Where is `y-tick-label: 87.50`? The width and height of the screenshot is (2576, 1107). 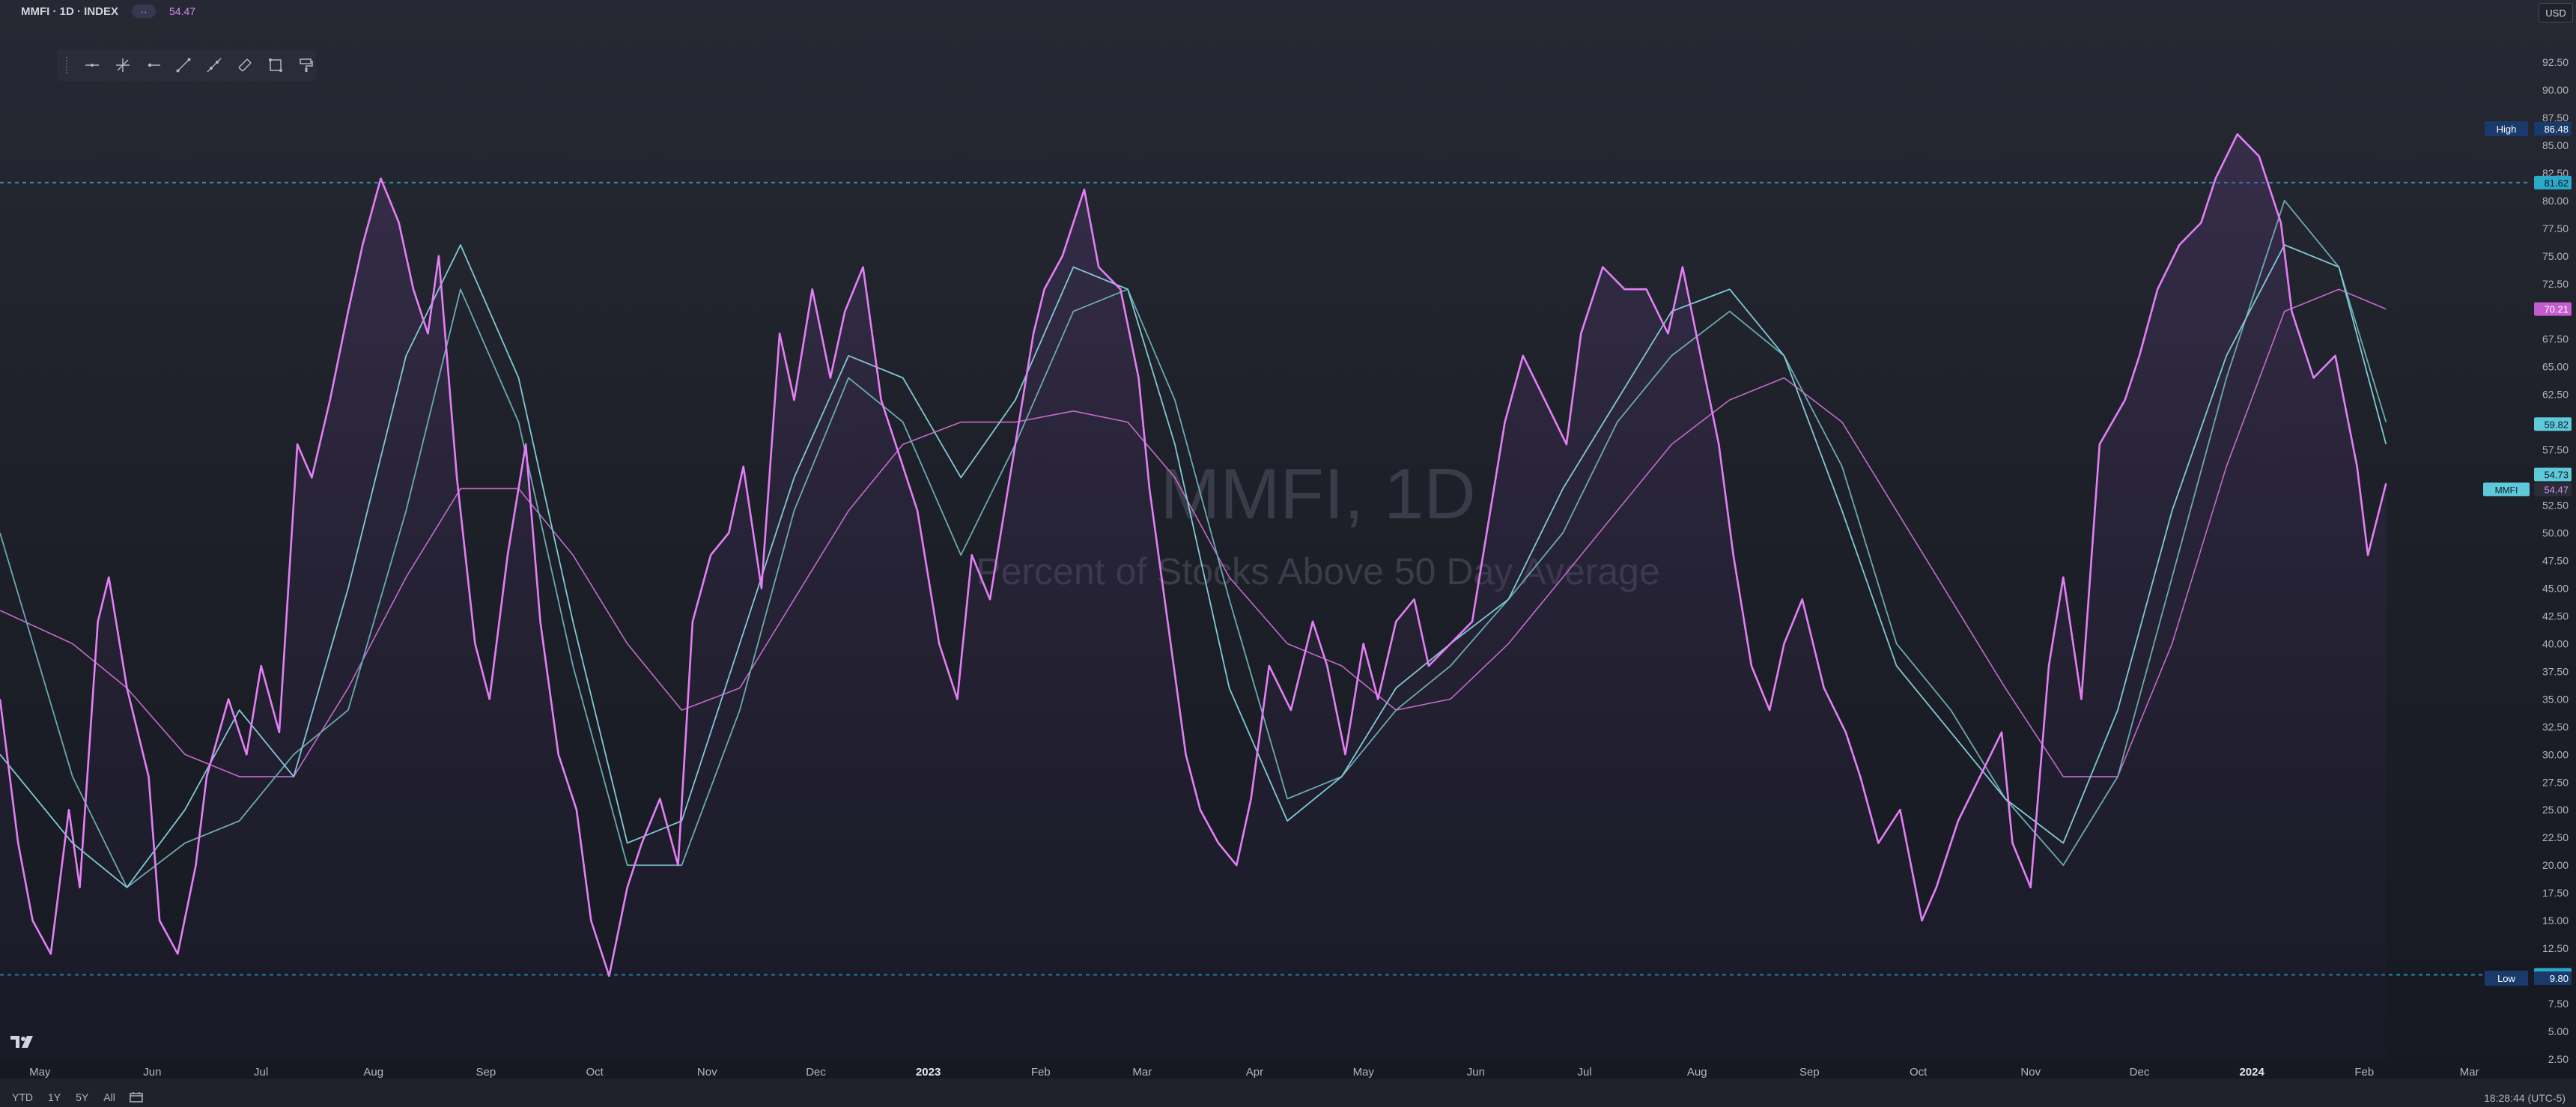
y-tick-label: 87.50 is located at coordinates (2555, 118).